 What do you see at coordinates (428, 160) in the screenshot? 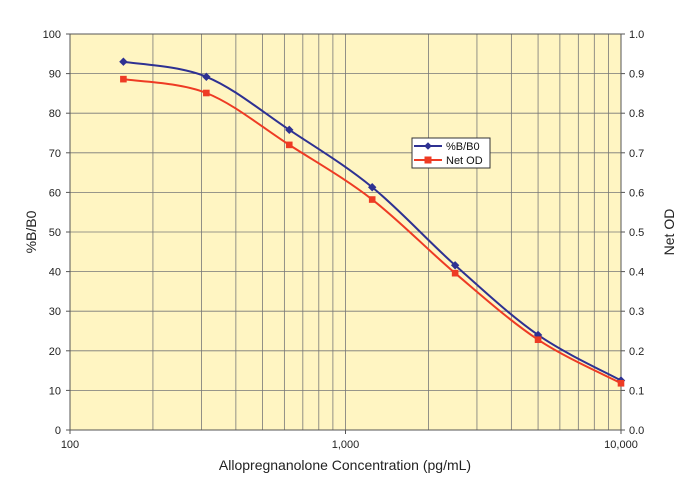
I see `legend-marker-net-od` at bounding box center [428, 160].